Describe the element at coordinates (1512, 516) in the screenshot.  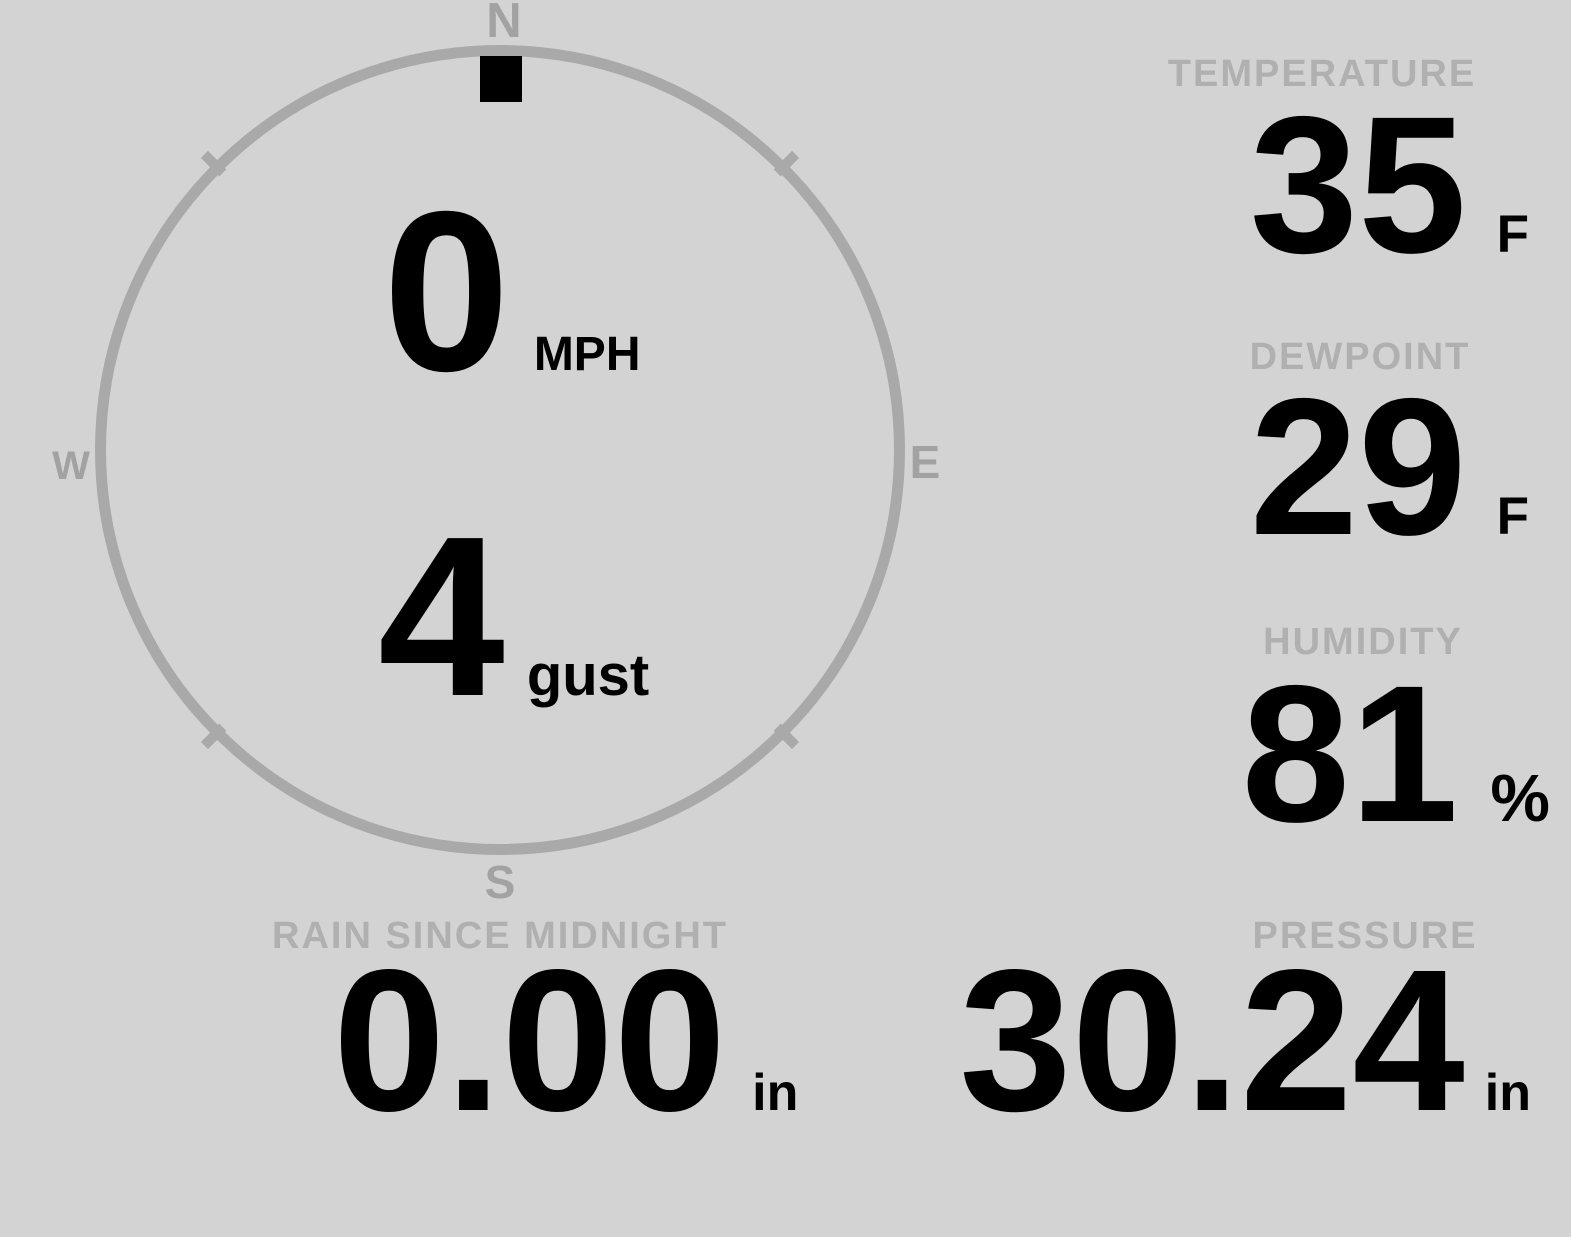
I see `dewpoint-unit: F` at that location.